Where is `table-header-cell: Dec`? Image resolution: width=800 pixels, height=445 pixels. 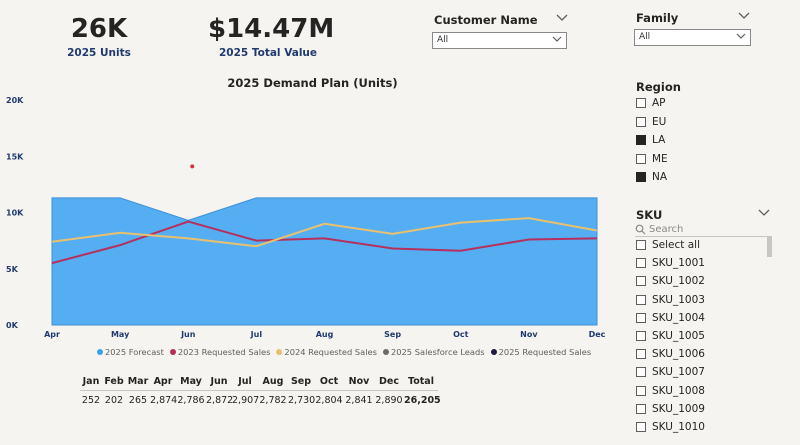
table-header-cell: Dec is located at coordinates (389, 381).